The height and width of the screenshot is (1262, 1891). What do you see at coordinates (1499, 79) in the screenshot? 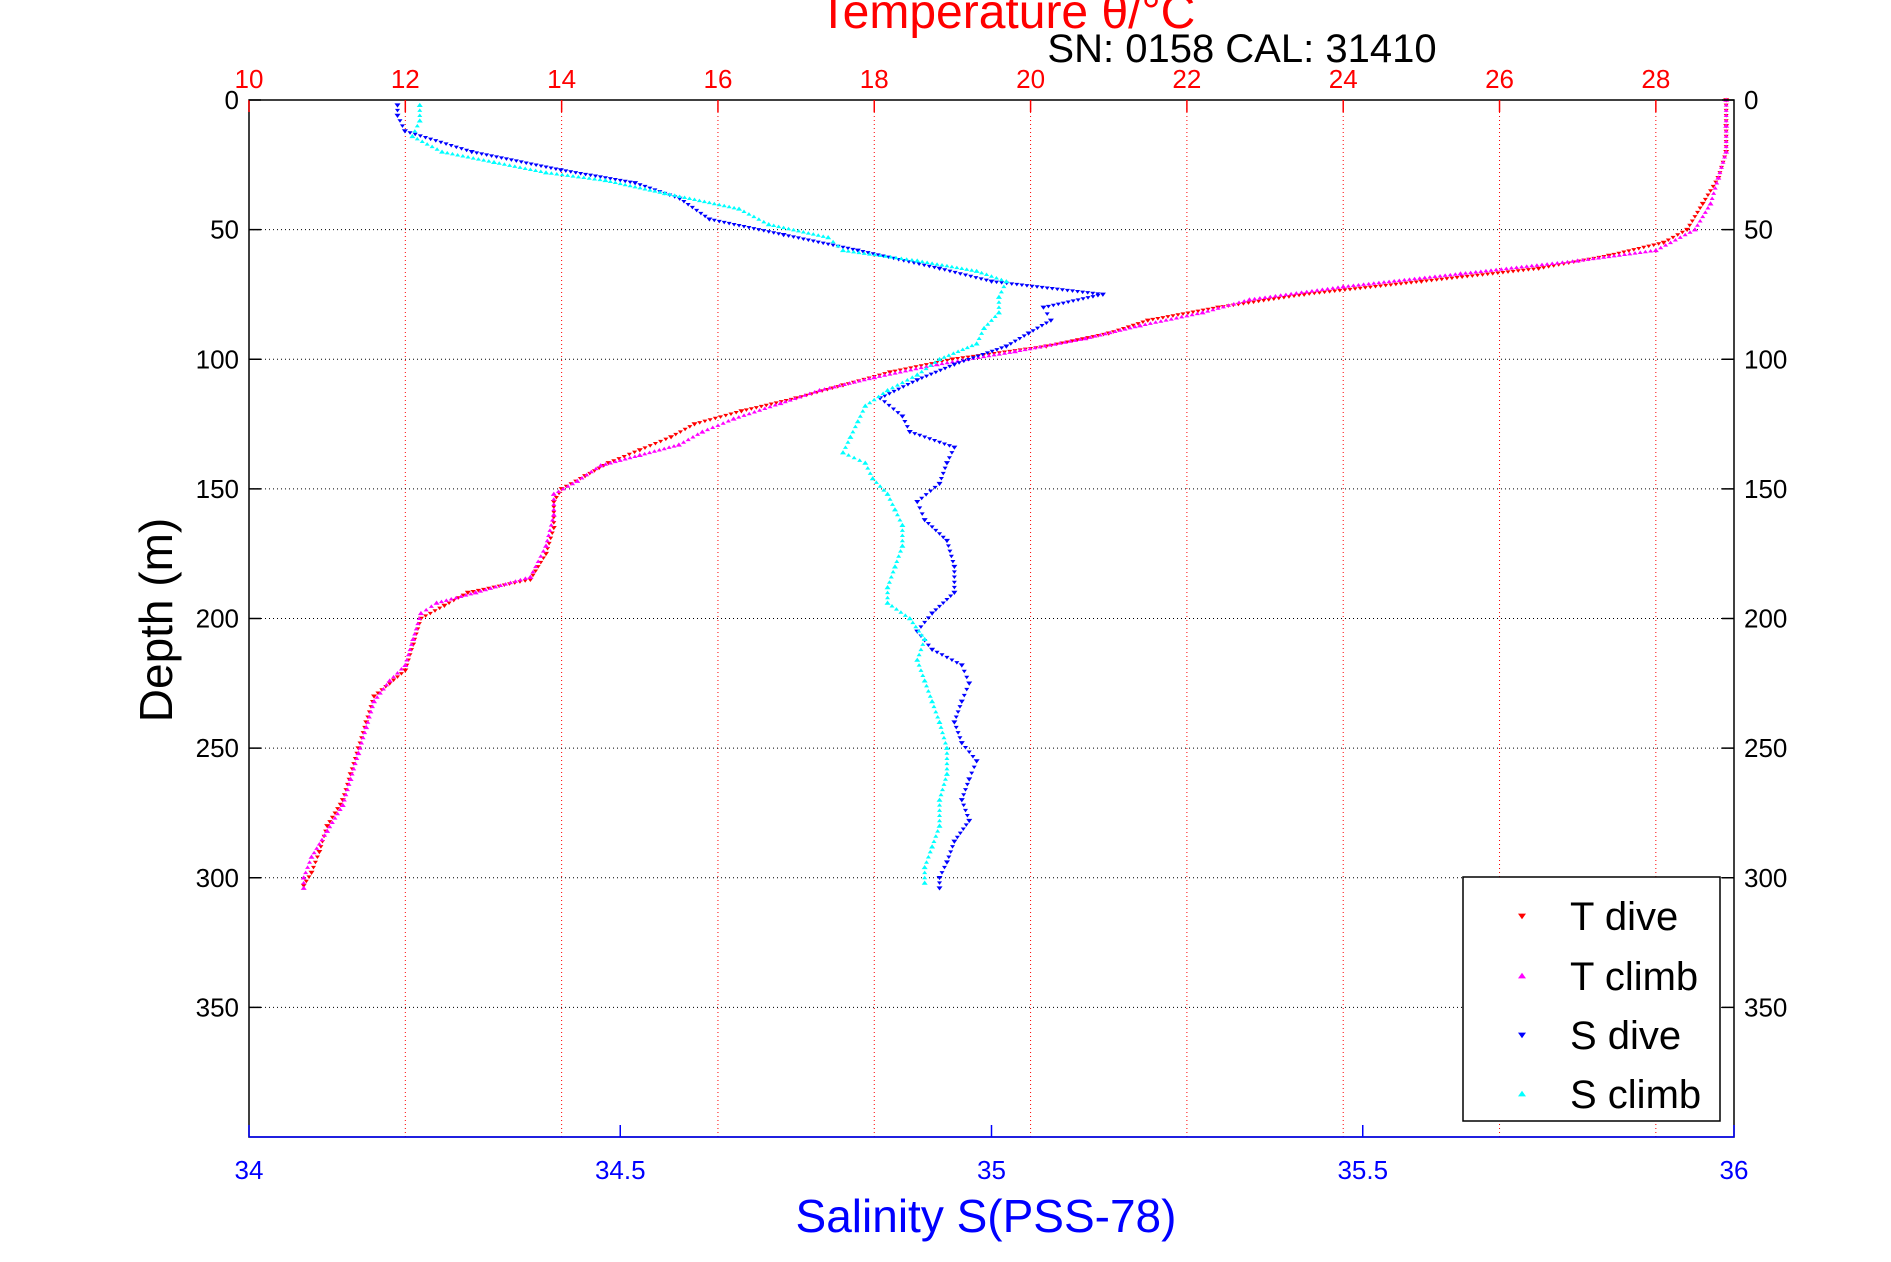
I see `temperature-tick-label: 26` at bounding box center [1499, 79].